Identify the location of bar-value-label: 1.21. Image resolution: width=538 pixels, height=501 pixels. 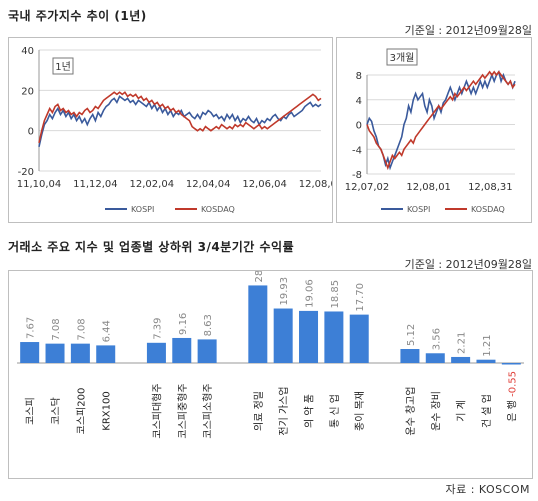
(487, 345).